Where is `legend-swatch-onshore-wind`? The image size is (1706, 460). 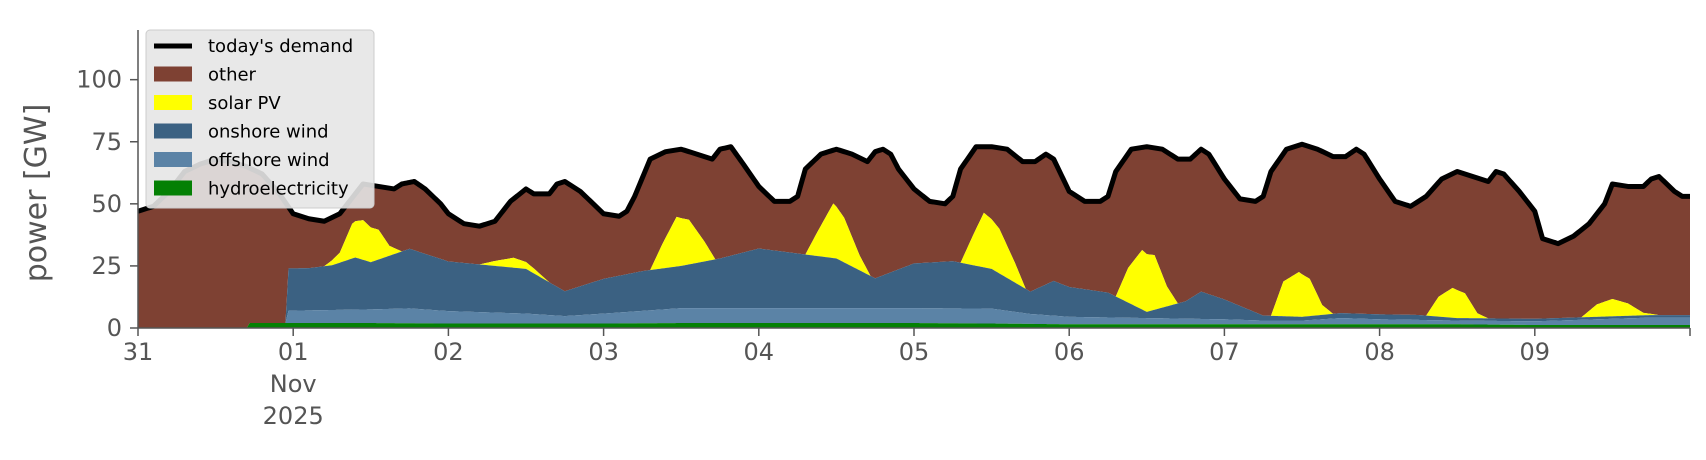
legend-swatch-onshore-wind is located at coordinates (173, 131).